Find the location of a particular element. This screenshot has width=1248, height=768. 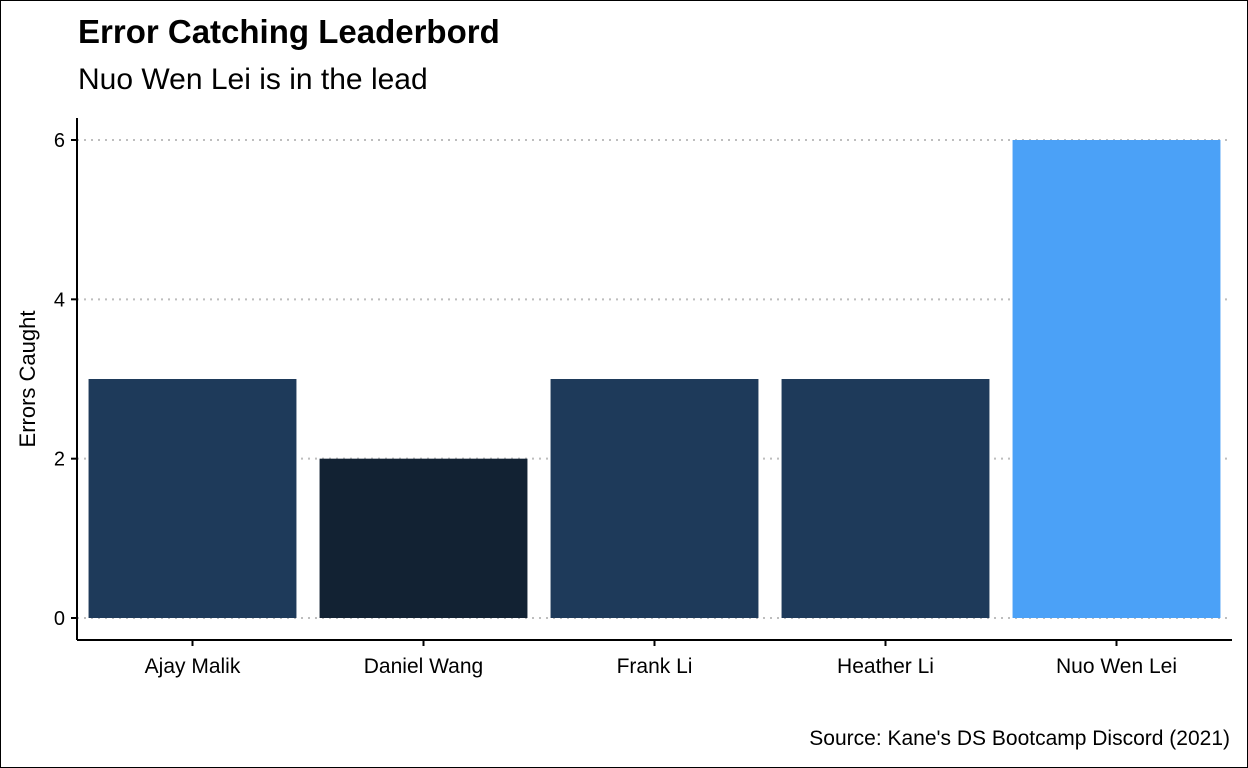

chart-title: Error Catching Leaderbord is located at coordinates (289, 31).